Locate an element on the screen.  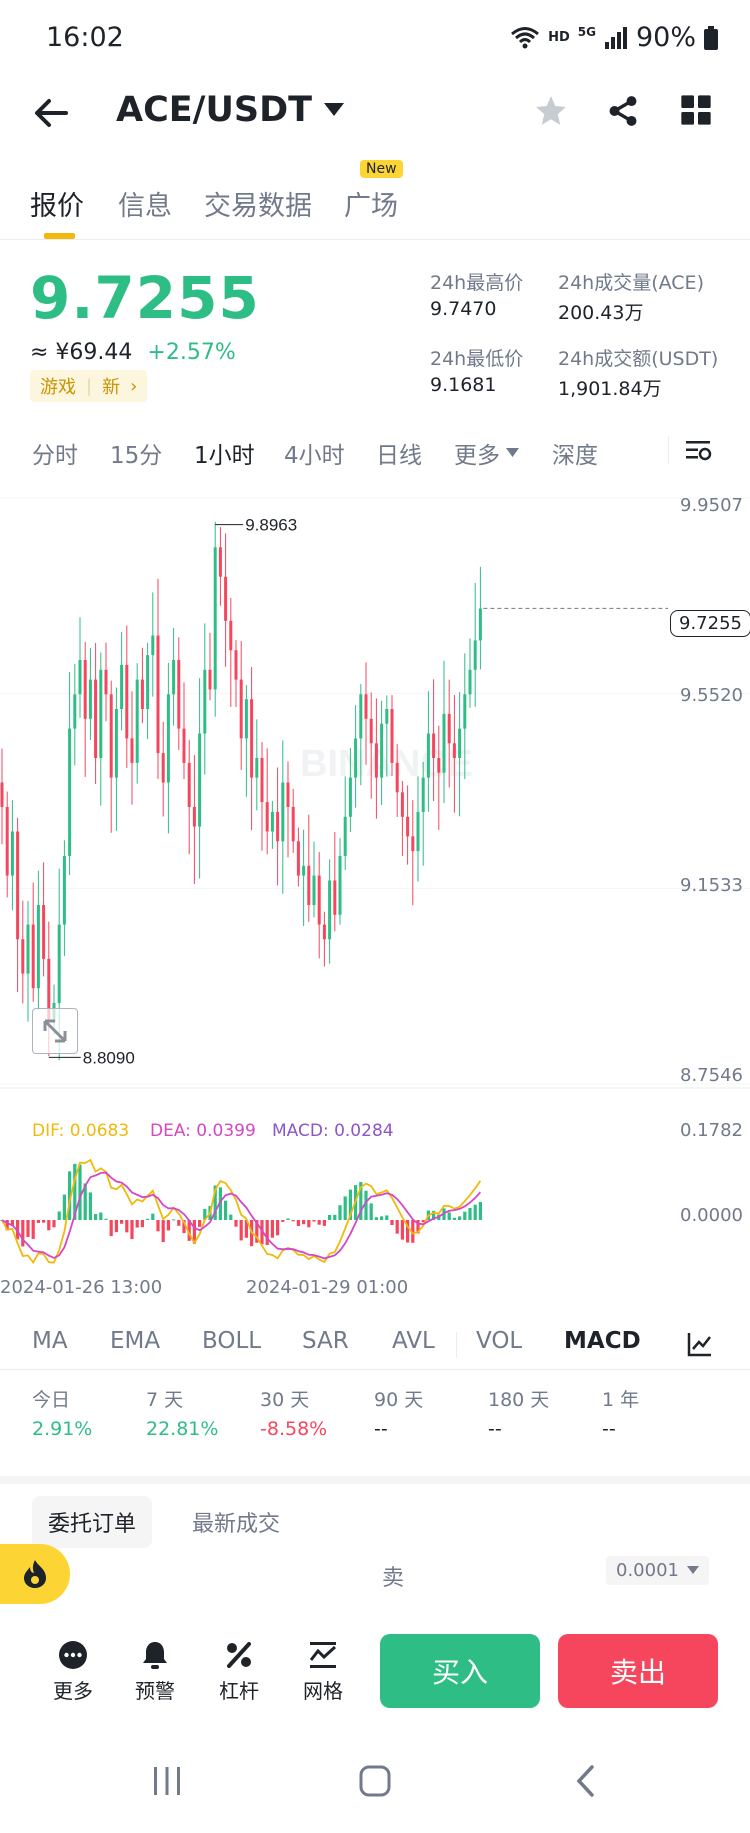
interval-4h: 4小时 is located at coordinates (314, 456).